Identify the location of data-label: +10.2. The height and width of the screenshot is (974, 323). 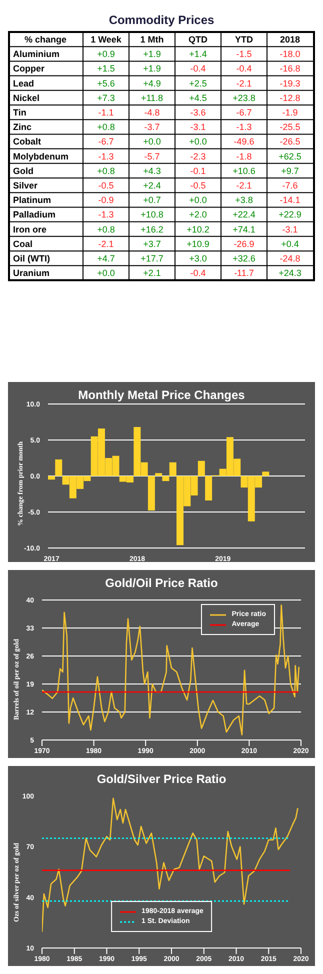
(198, 229).